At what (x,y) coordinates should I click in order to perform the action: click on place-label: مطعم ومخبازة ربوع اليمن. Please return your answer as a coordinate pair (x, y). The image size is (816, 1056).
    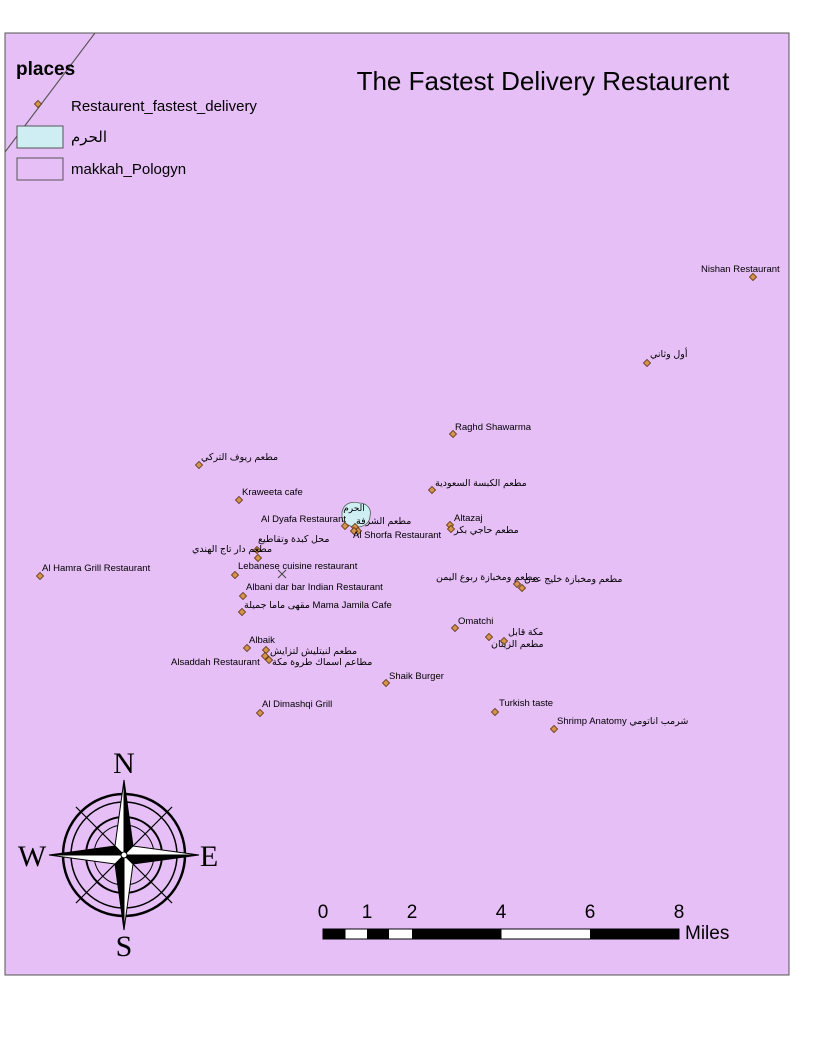
    Looking at the image, I should click on (487, 577).